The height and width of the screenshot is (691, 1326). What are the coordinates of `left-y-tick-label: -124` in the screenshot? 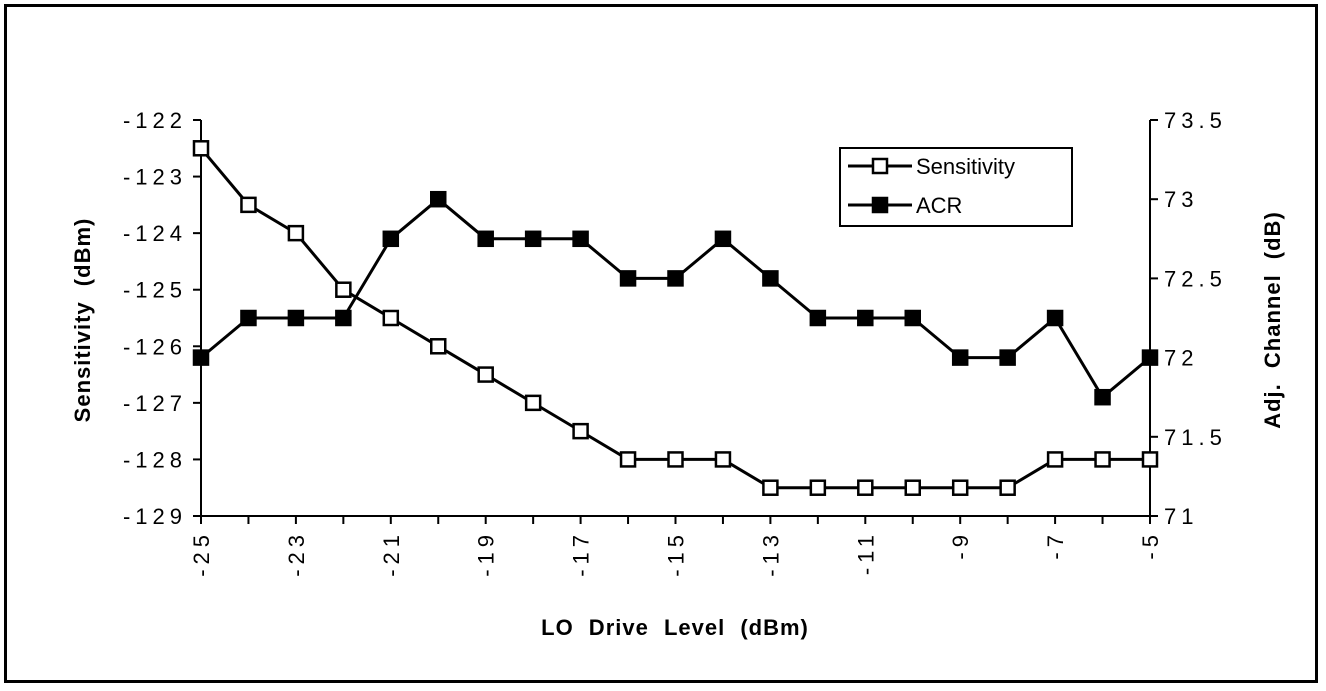 It's located at (155, 233).